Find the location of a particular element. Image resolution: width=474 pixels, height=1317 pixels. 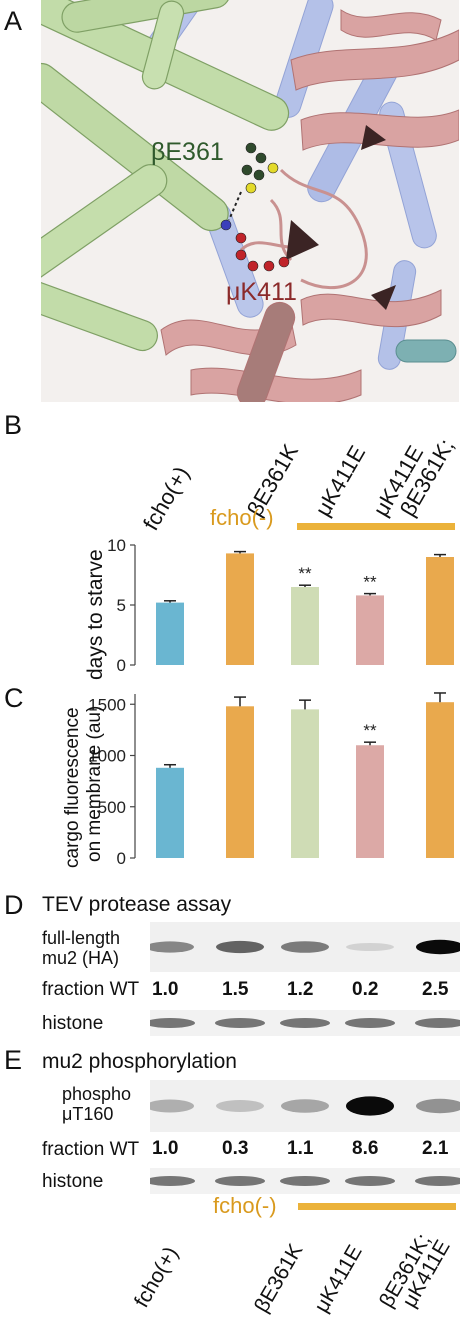

tev-row-label-line2: mu2 (HA) is located at coordinates (81, 958).